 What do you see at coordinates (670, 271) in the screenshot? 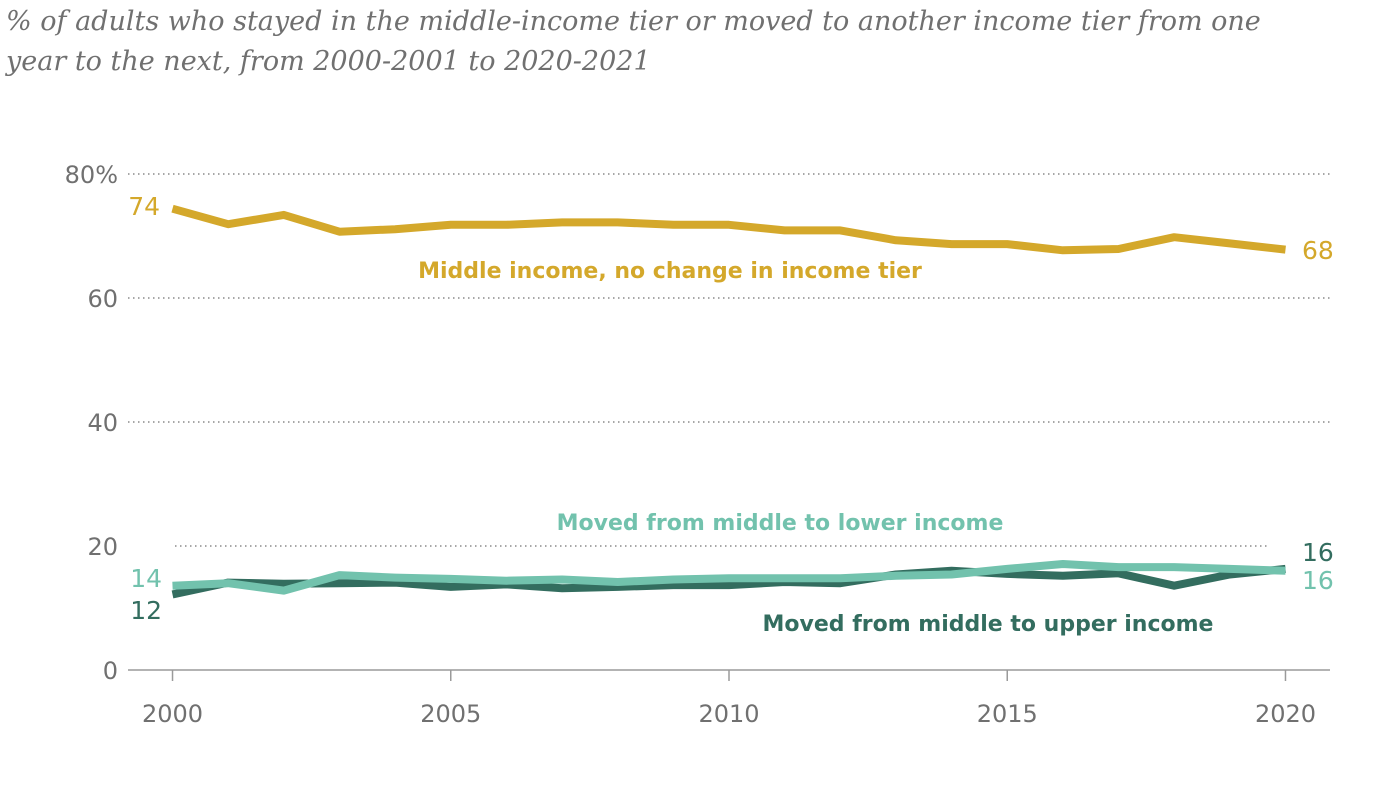
I see `series-name-label-0: Middle income, no change in income tier` at bounding box center [670, 271].